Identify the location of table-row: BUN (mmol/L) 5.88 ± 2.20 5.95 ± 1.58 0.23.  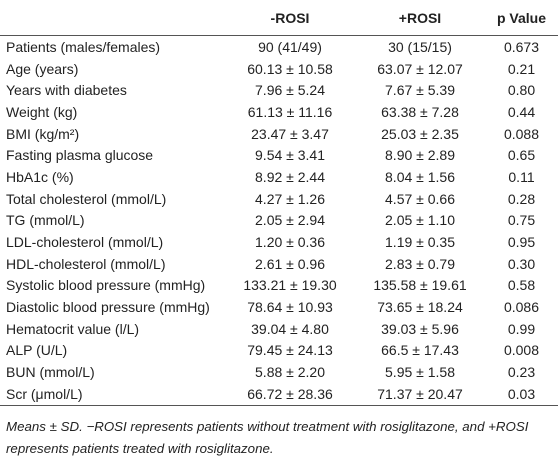
(279, 372).